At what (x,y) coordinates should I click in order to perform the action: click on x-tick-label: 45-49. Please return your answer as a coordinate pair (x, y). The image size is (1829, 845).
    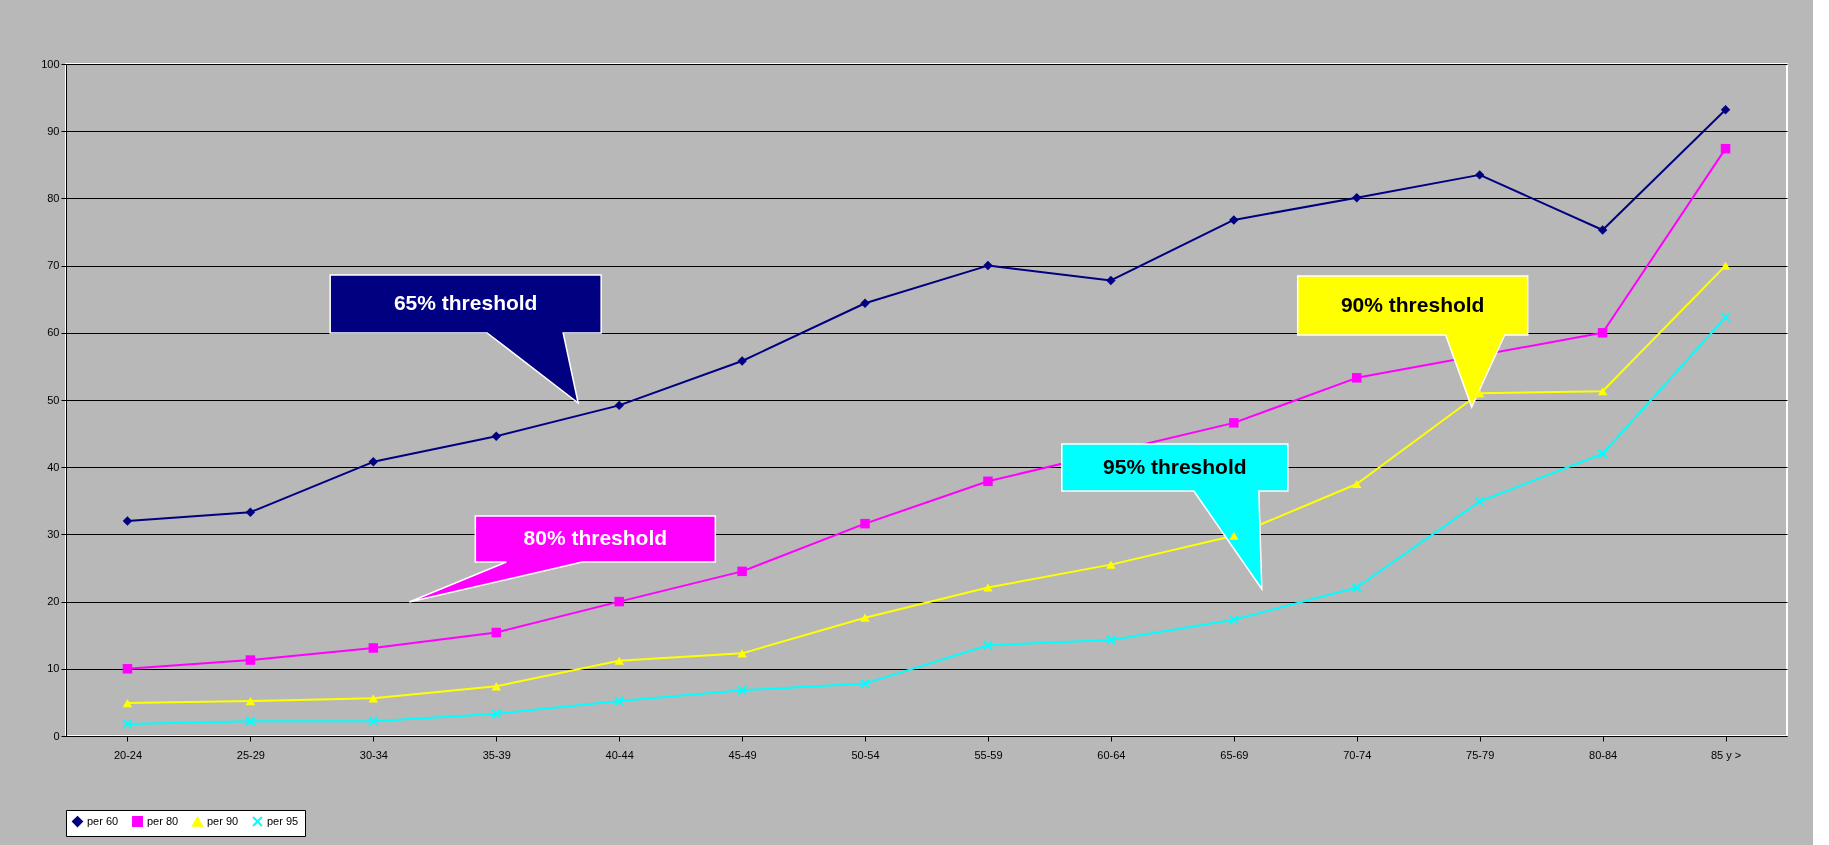
    Looking at the image, I should click on (742, 754).